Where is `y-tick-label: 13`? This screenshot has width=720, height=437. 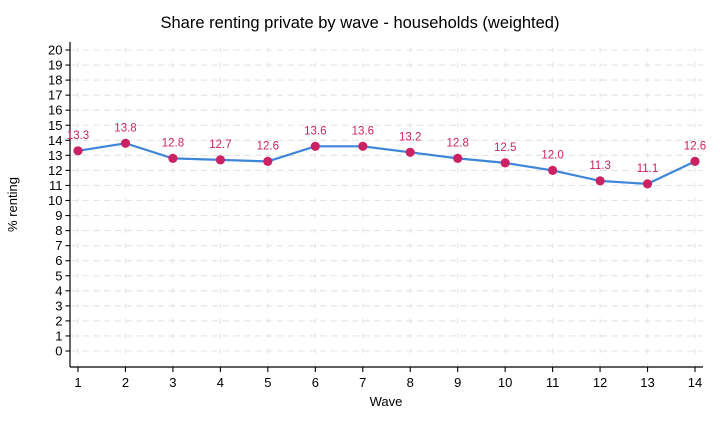
y-tick-label: 13 is located at coordinates (55, 155).